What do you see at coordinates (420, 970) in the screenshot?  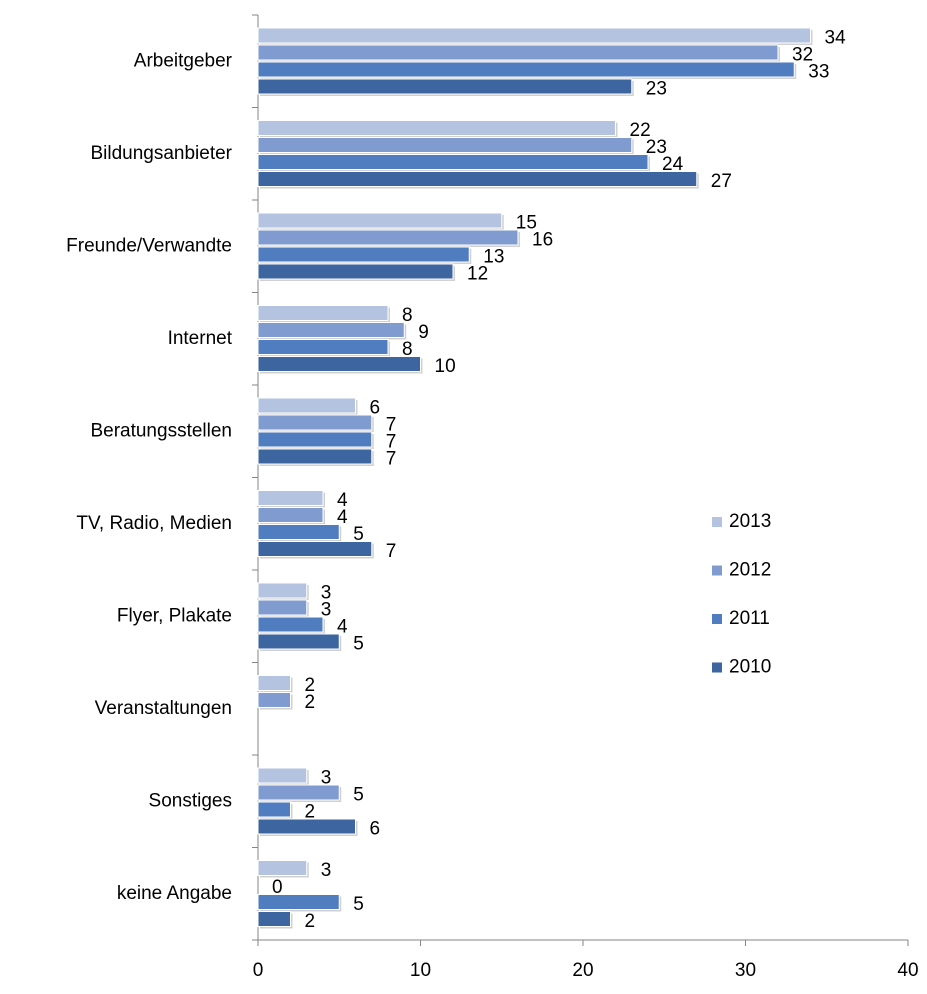 I see `x-tick-label: 10` at bounding box center [420, 970].